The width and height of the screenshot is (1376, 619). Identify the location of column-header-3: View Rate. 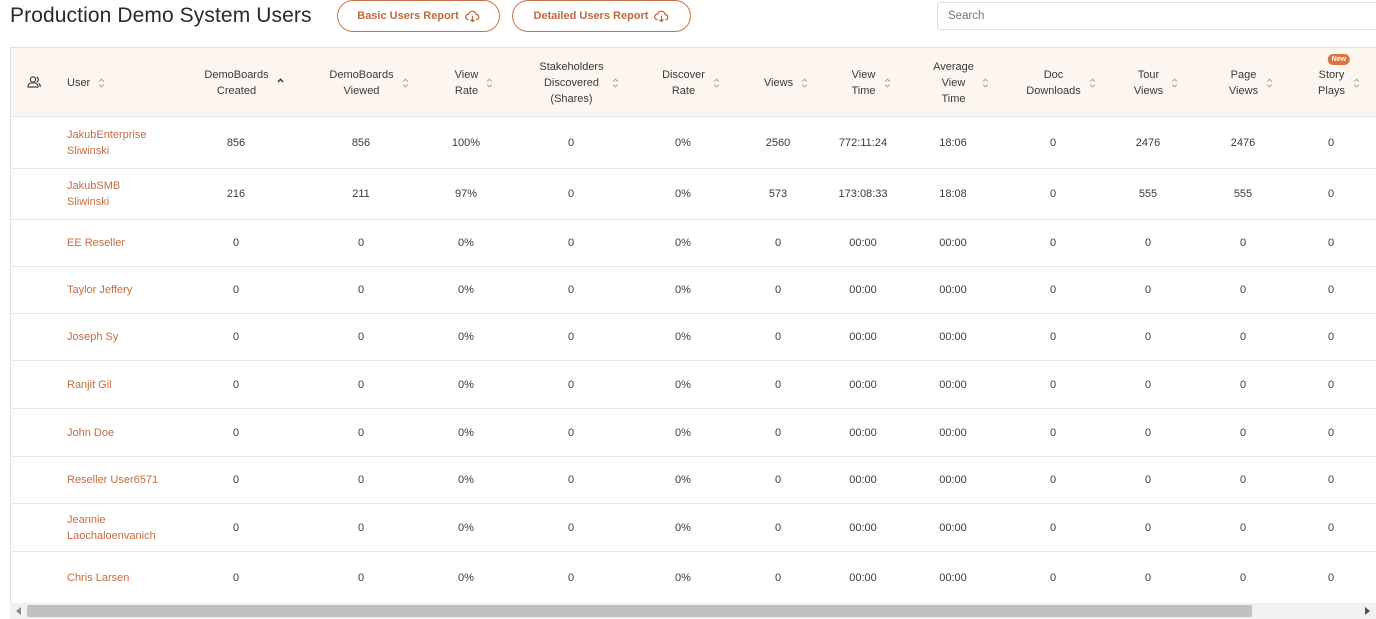
(474, 82).